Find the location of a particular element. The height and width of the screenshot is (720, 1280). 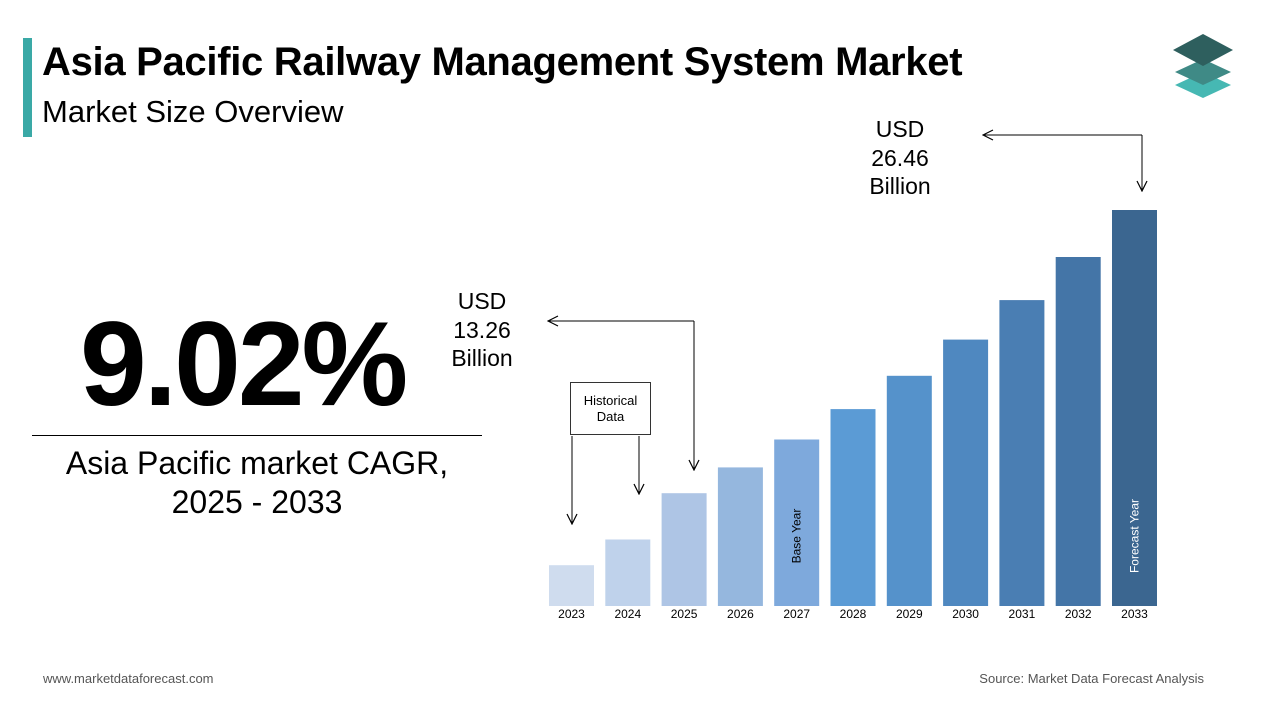

x-tick-label-2029: 2029 is located at coordinates (909, 614).